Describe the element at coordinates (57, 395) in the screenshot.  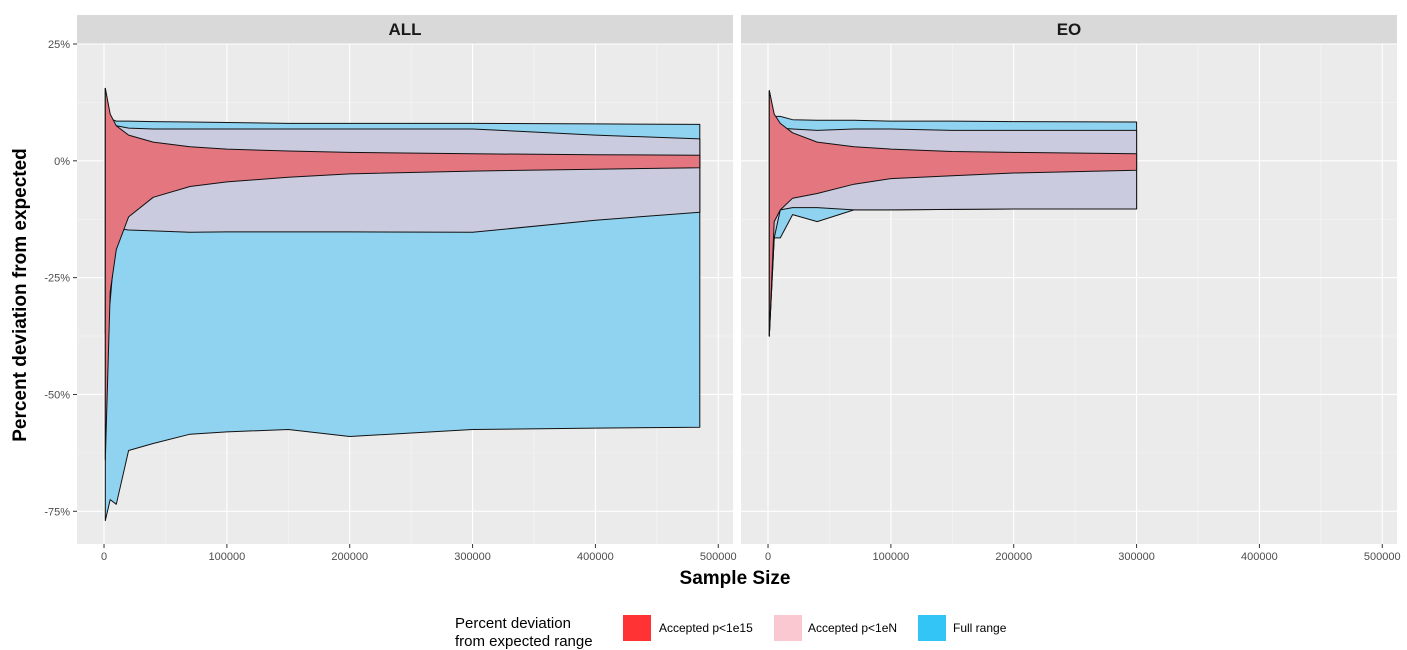
I see `y-tick-label: -50%` at that location.